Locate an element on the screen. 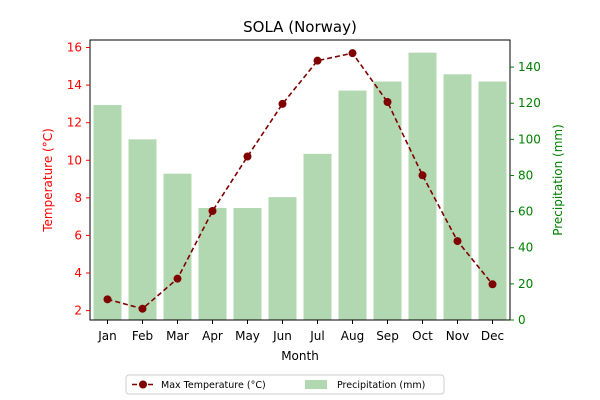 The image size is (600, 400). precip-bar-aug is located at coordinates (352, 205).